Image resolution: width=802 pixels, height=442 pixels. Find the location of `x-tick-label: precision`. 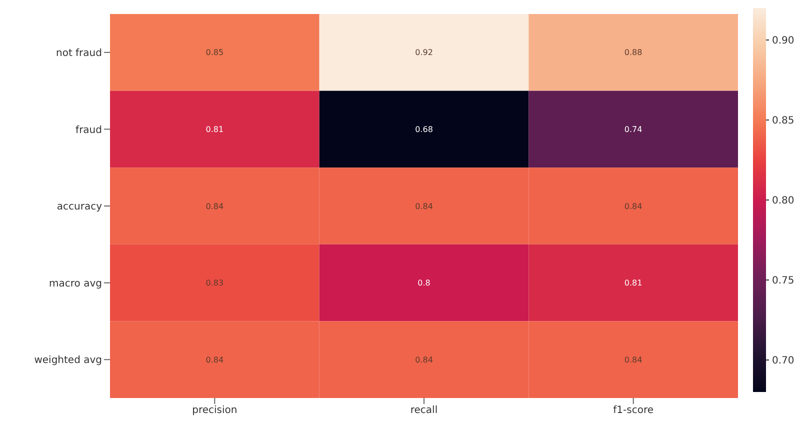

x-tick-label: precision is located at coordinates (215, 410).